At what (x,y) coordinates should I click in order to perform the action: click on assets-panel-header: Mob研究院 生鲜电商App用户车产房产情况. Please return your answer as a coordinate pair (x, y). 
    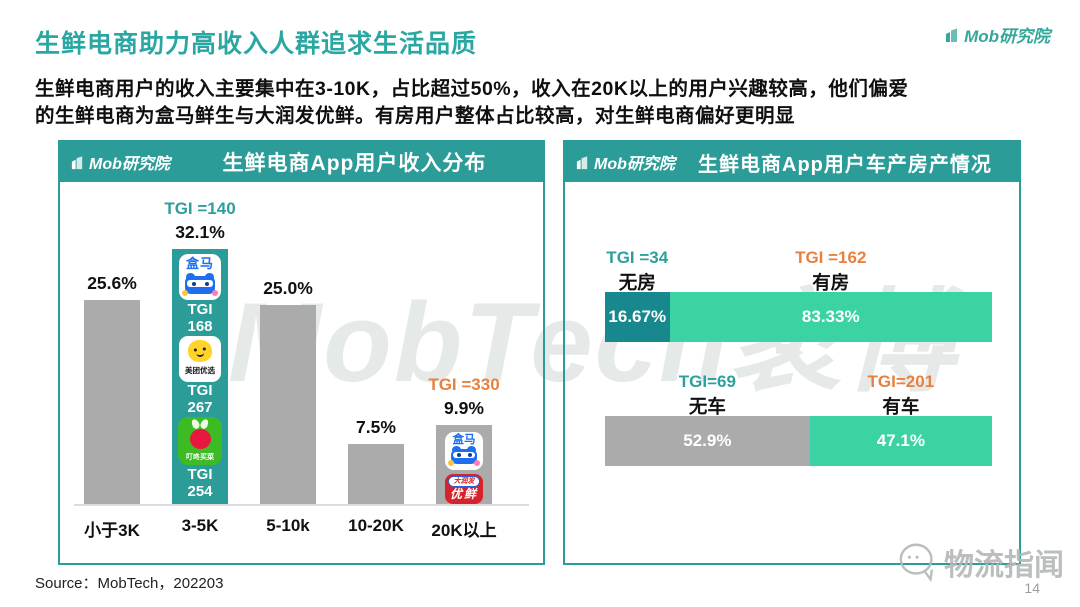
    Looking at the image, I should click on (792, 162).